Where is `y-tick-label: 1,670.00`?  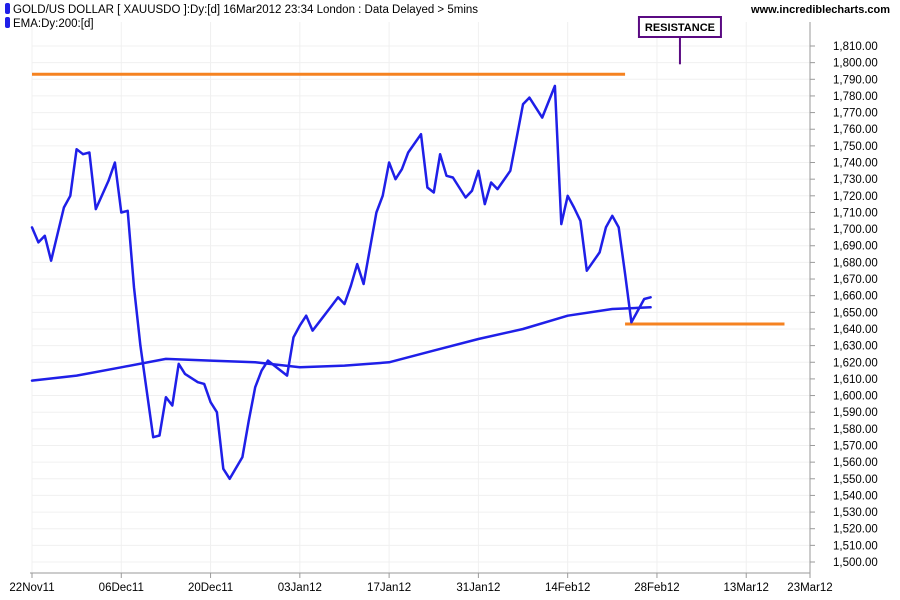 y-tick-label: 1,670.00 is located at coordinates (855, 280).